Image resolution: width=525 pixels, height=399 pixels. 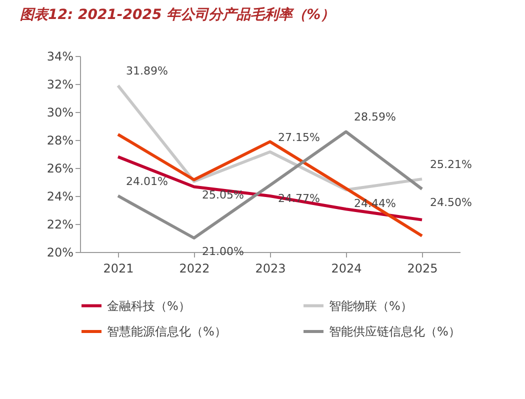 I want to click on data-label: 21.00%, so click(x=223, y=251).